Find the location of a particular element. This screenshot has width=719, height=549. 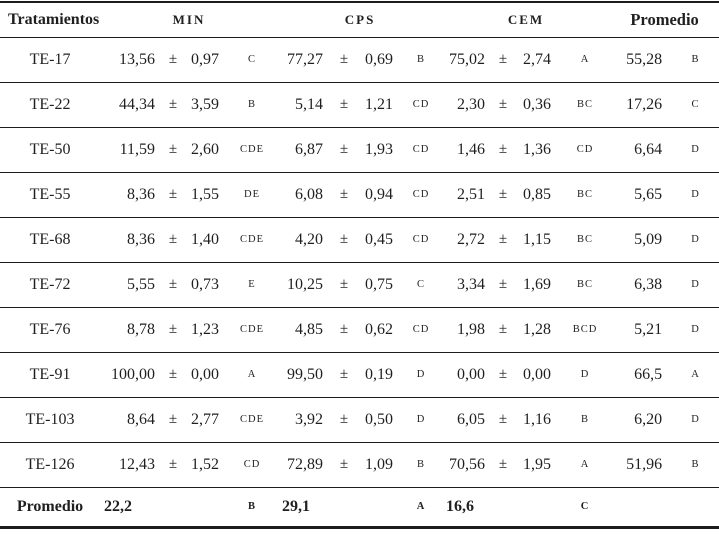

treatment-label: TE-55 is located at coordinates (50, 194).